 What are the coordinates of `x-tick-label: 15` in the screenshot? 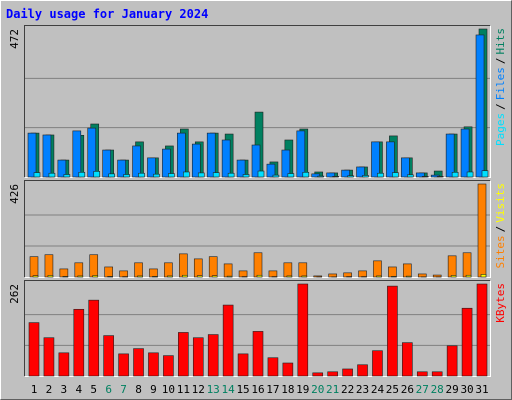 It's located at (242, 389).